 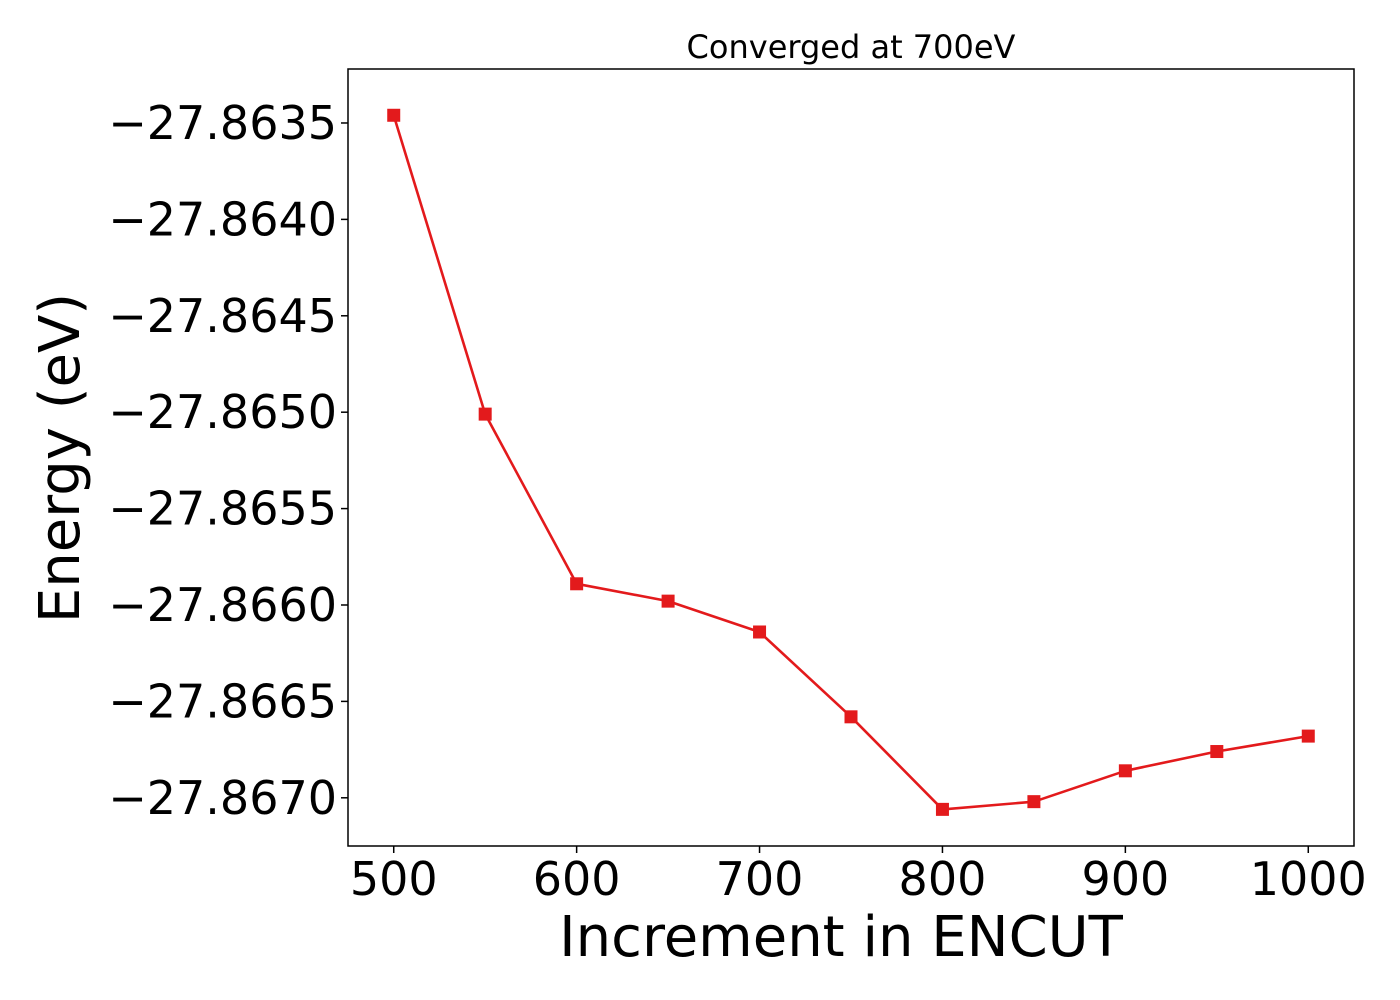 What do you see at coordinates (222, 701) in the screenshot?
I see `y-tick-label: −27.8665` at bounding box center [222, 701].